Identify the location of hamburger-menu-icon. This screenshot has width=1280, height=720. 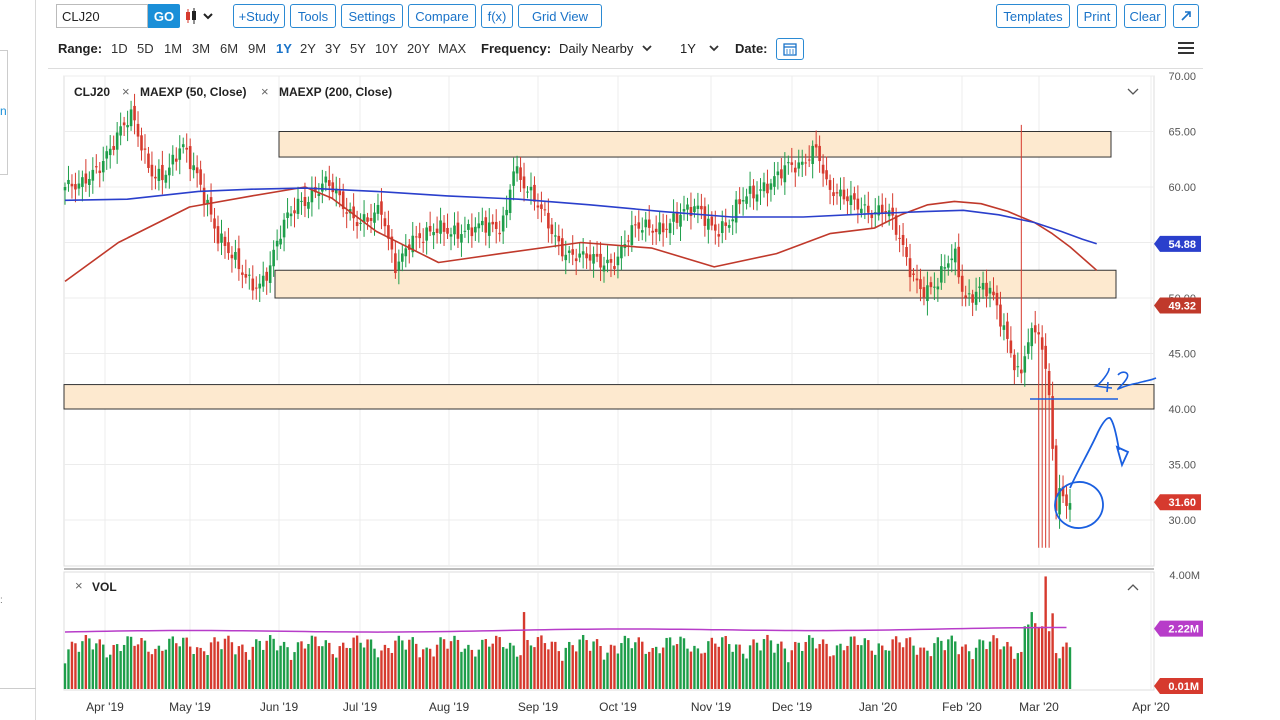
(1186, 49).